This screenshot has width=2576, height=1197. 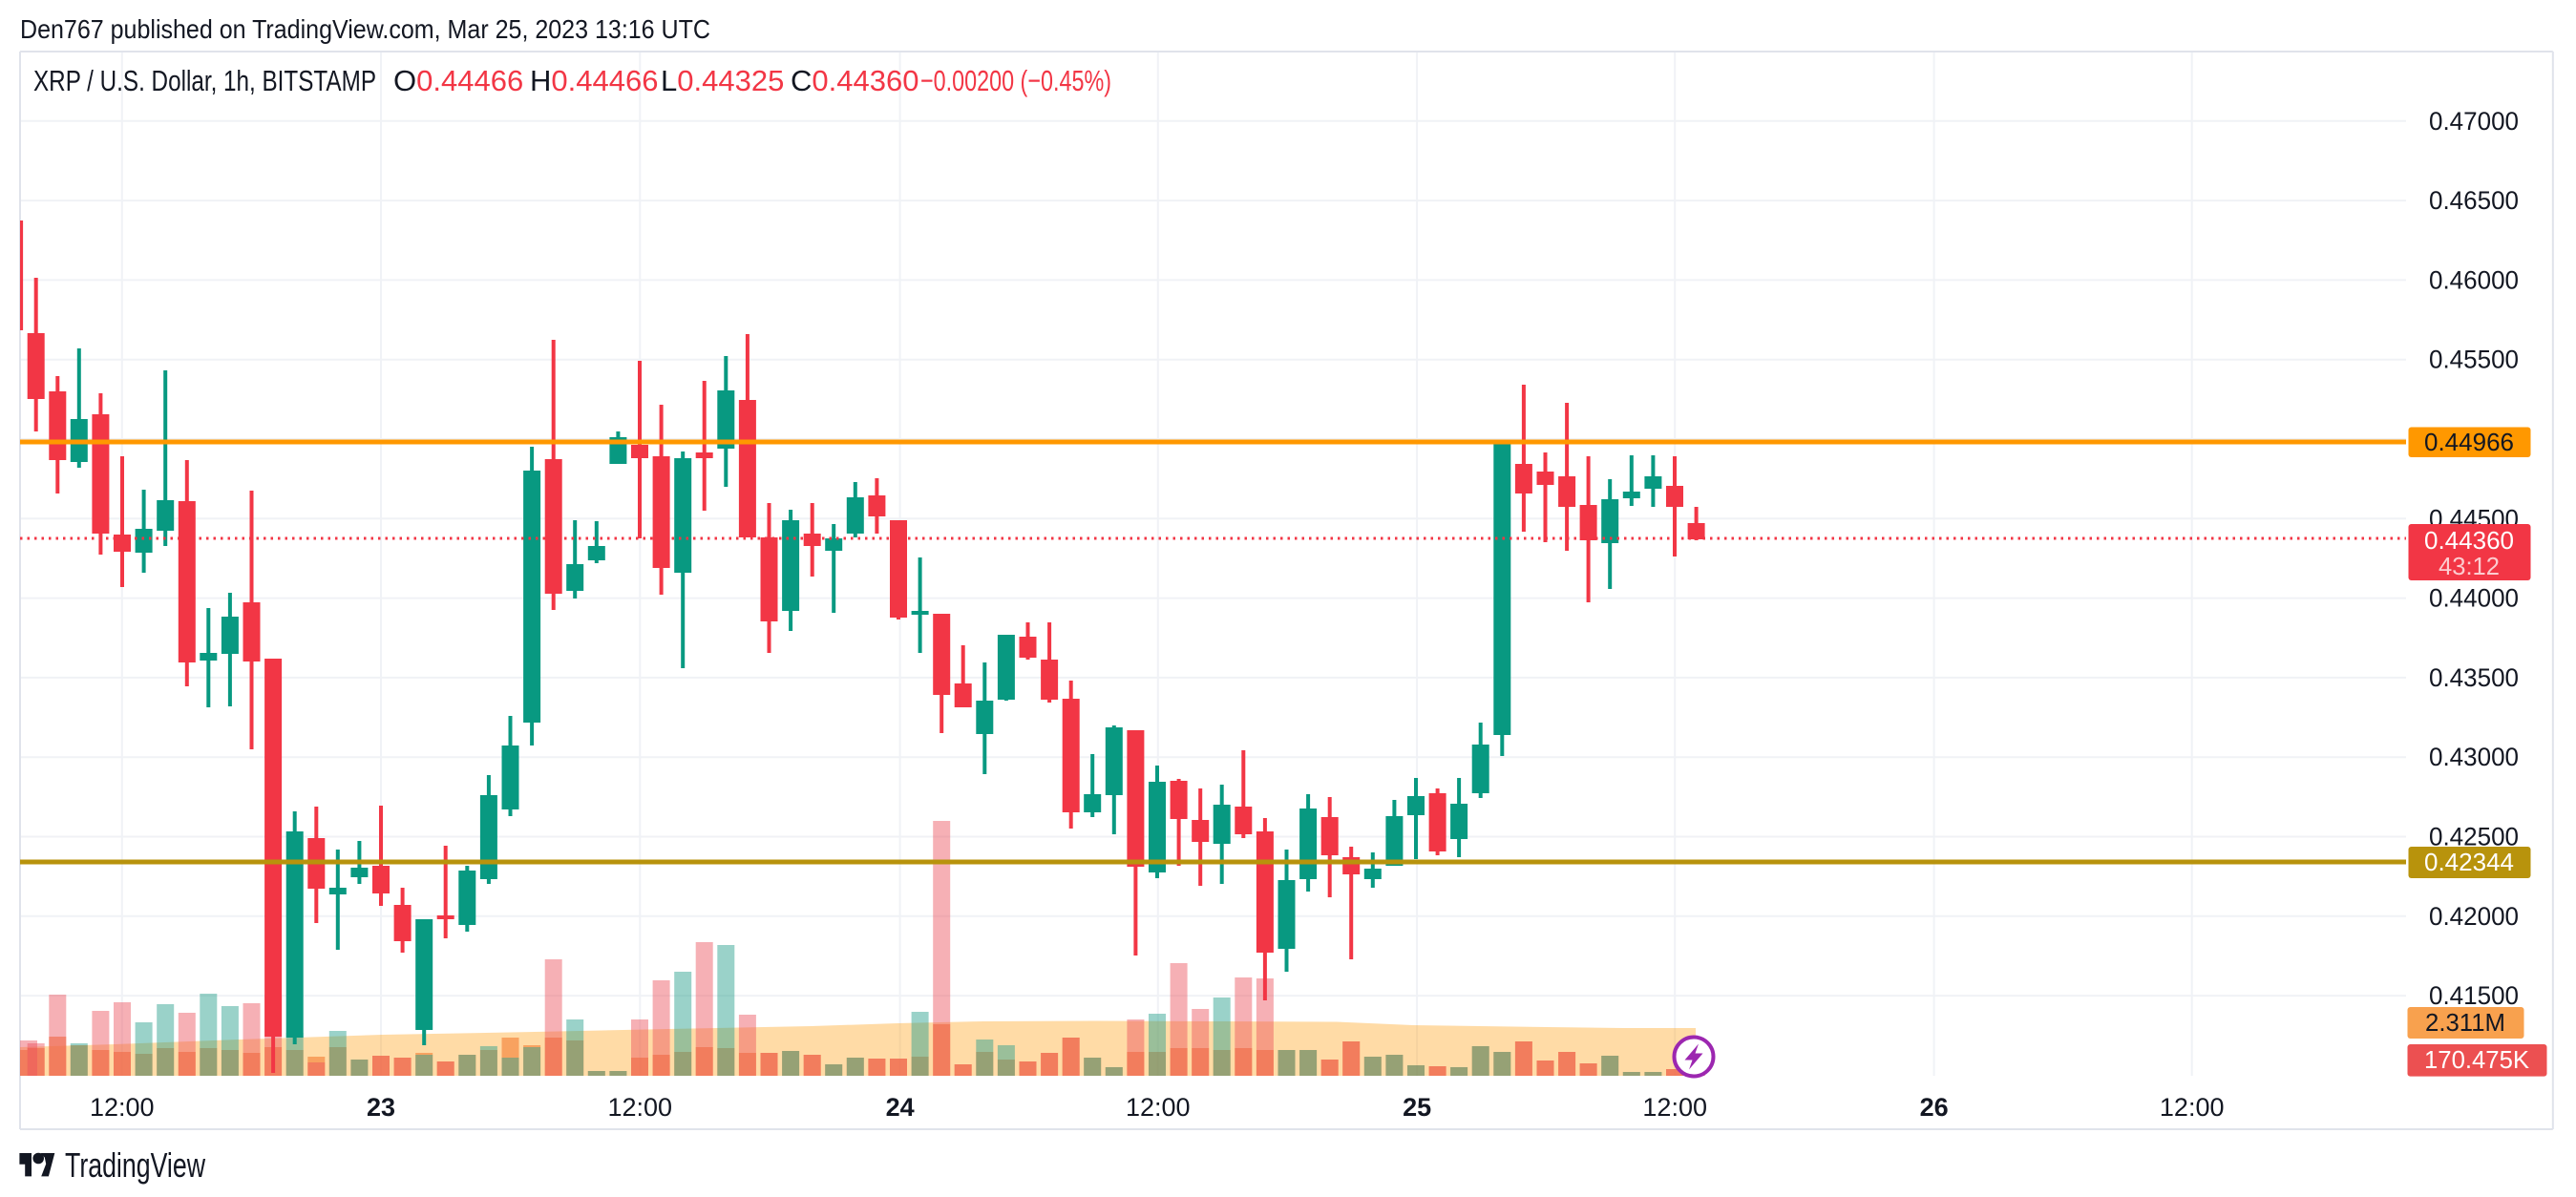 What do you see at coordinates (2469, 862) in the screenshot?
I see `svg-text: 0.42344` at bounding box center [2469, 862].